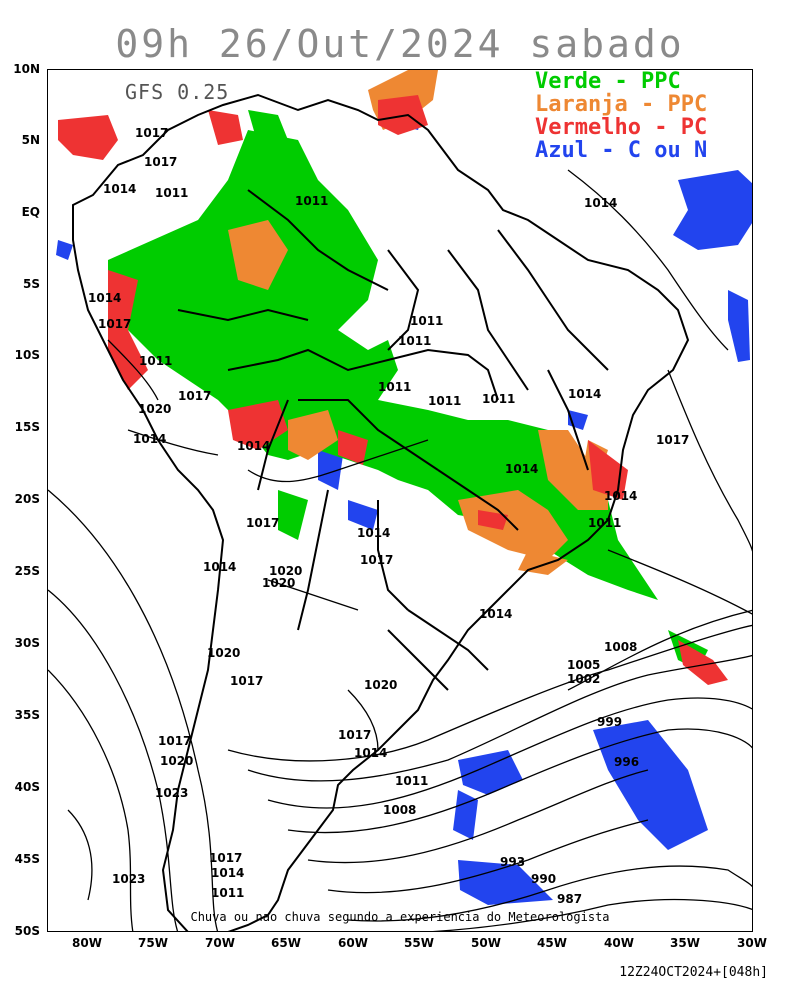 The image size is (800, 1000). I want to click on lon-label: 50W, so click(486, 943).